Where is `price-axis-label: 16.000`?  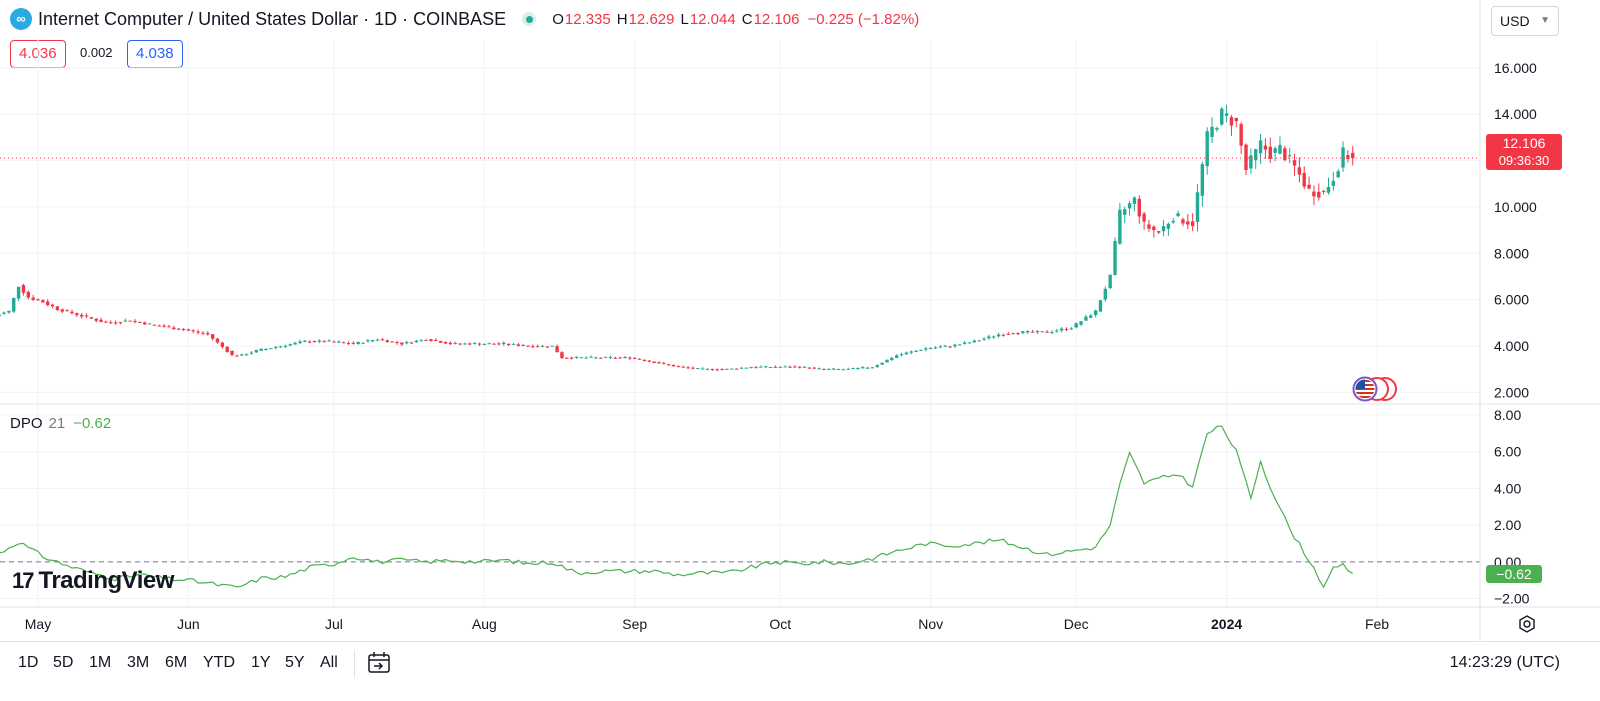
price-axis-label: 16.000 is located at coordinates (1515, 68).